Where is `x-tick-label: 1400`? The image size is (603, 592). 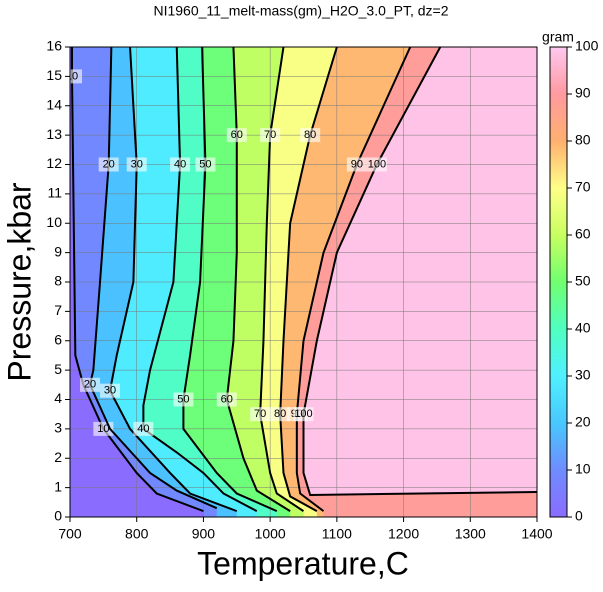 x-tick-label: 1400 is located at coordinates (536, 534).